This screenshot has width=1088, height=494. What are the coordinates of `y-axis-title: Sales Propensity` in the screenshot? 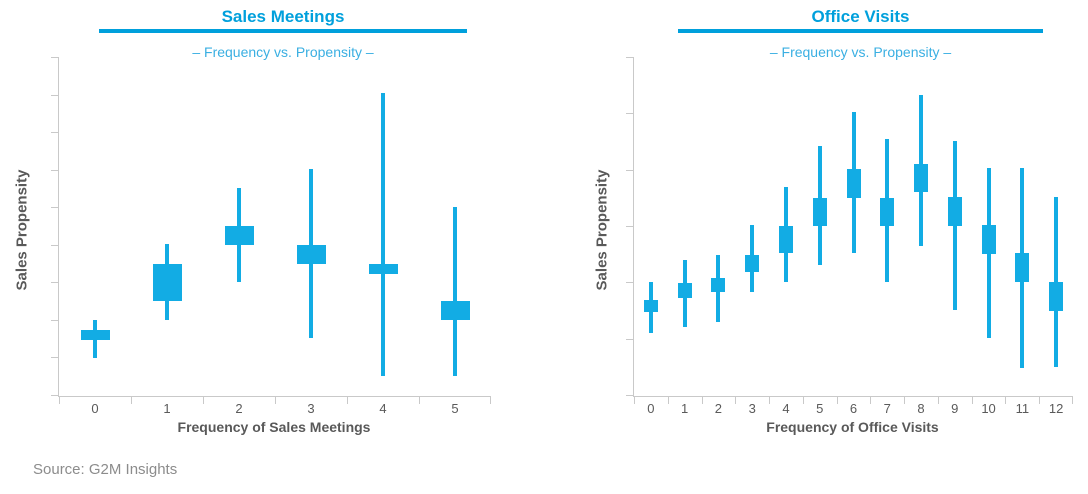 It's located at (602, 230).